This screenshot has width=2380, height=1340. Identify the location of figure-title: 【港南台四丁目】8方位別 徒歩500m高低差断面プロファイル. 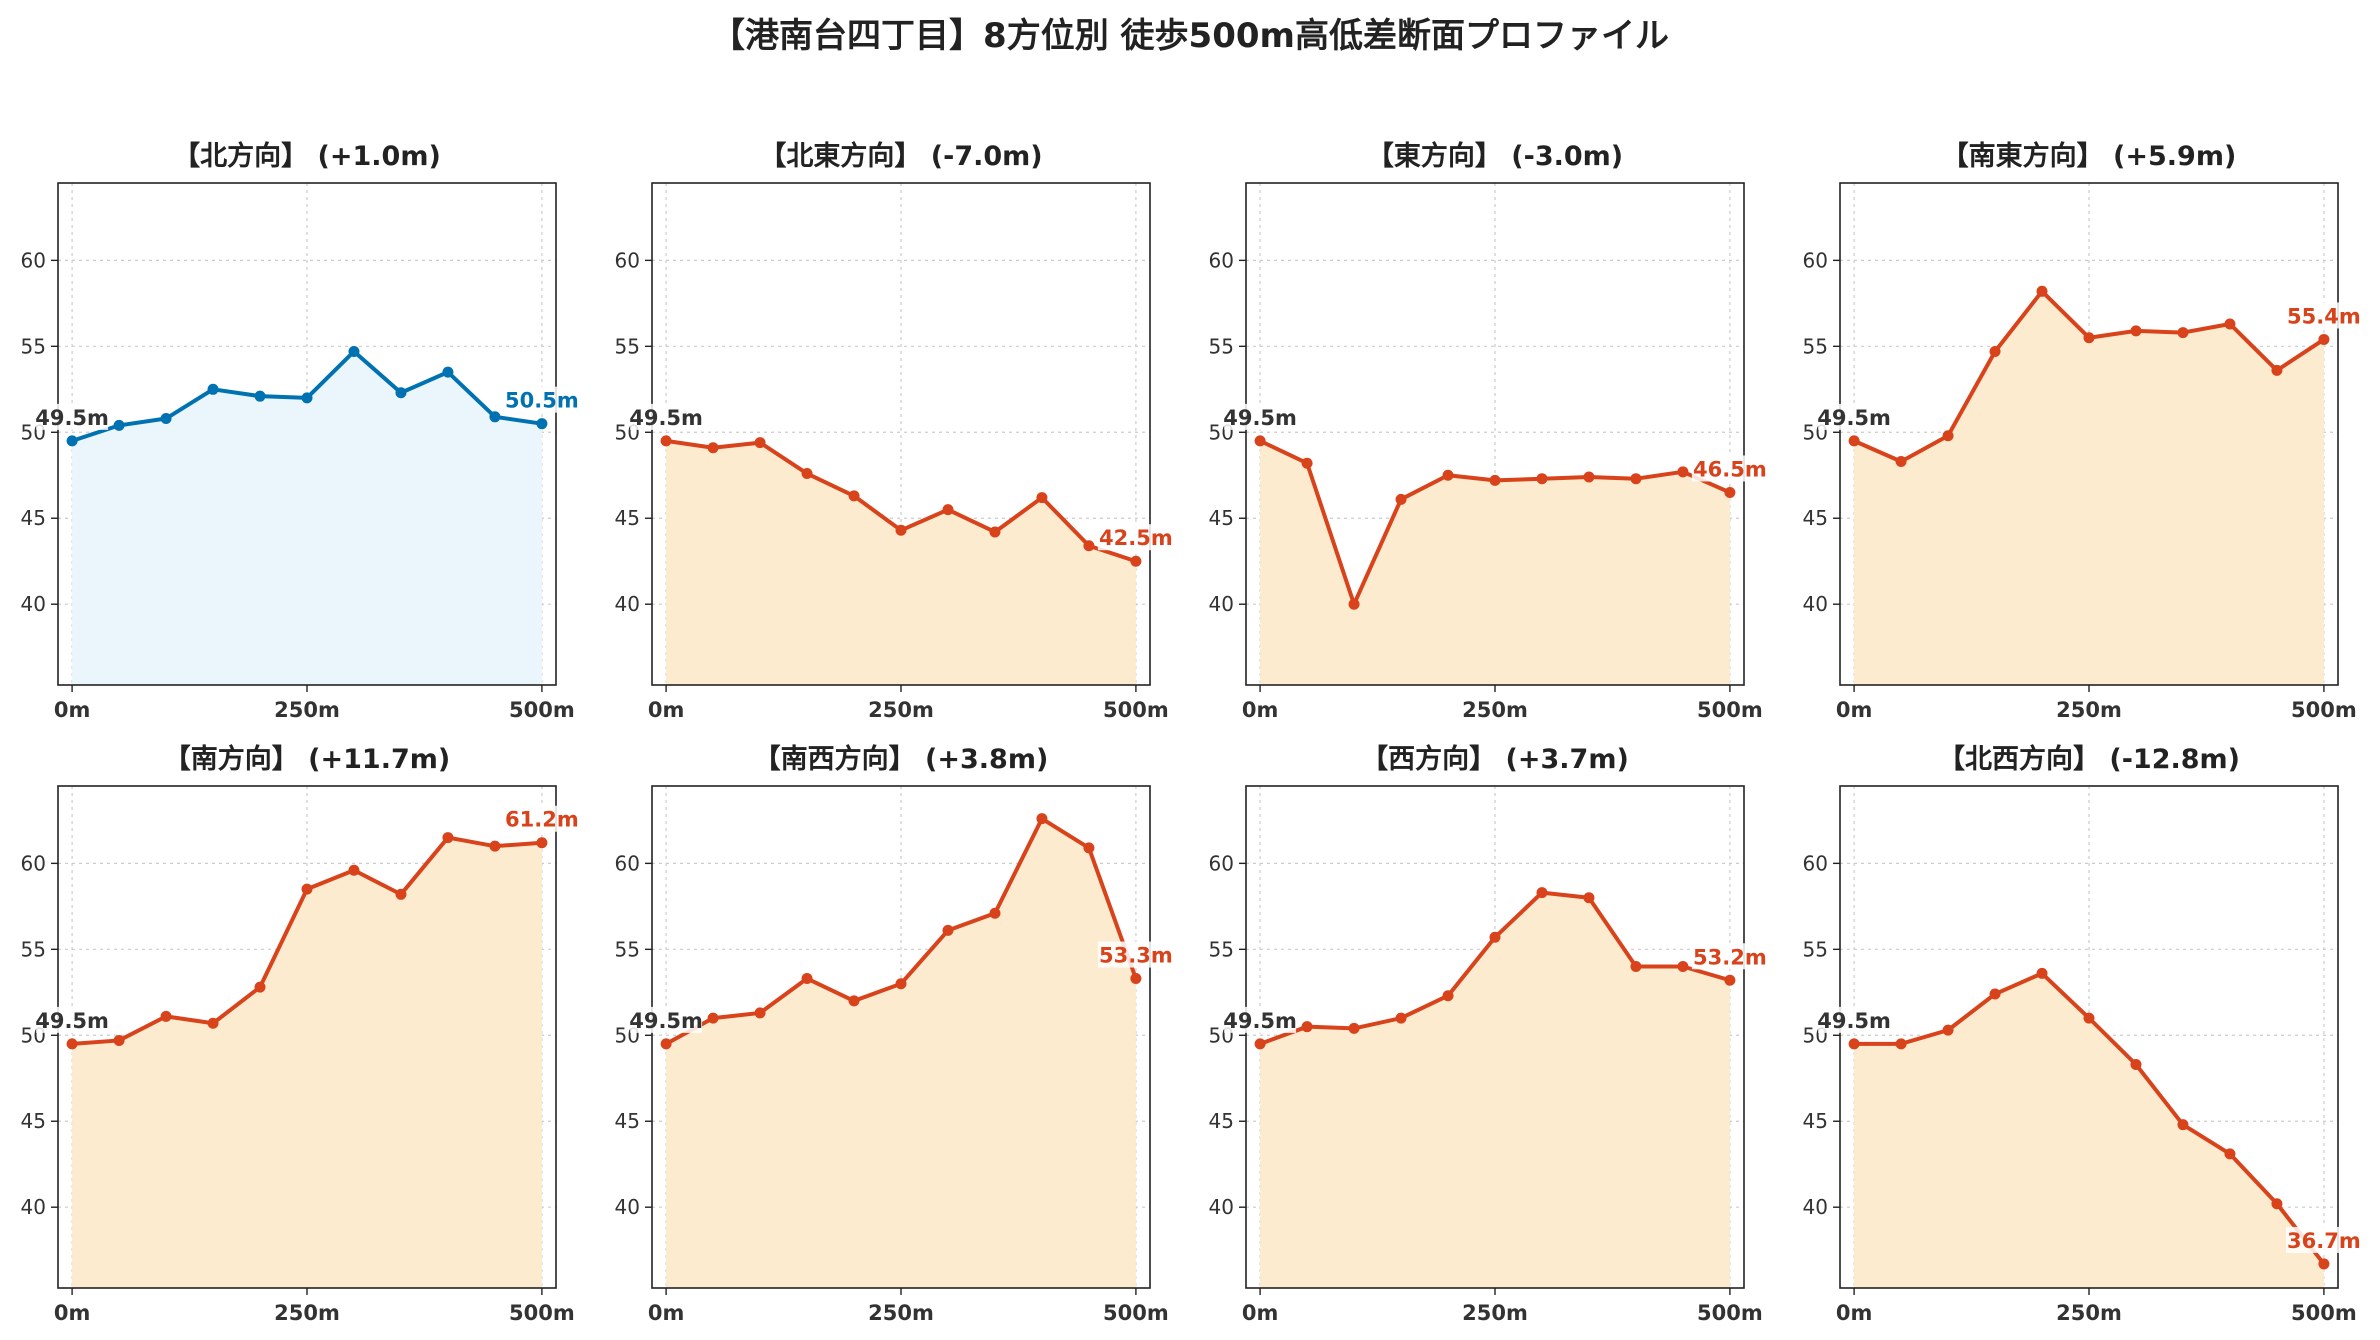
(1190, 36).